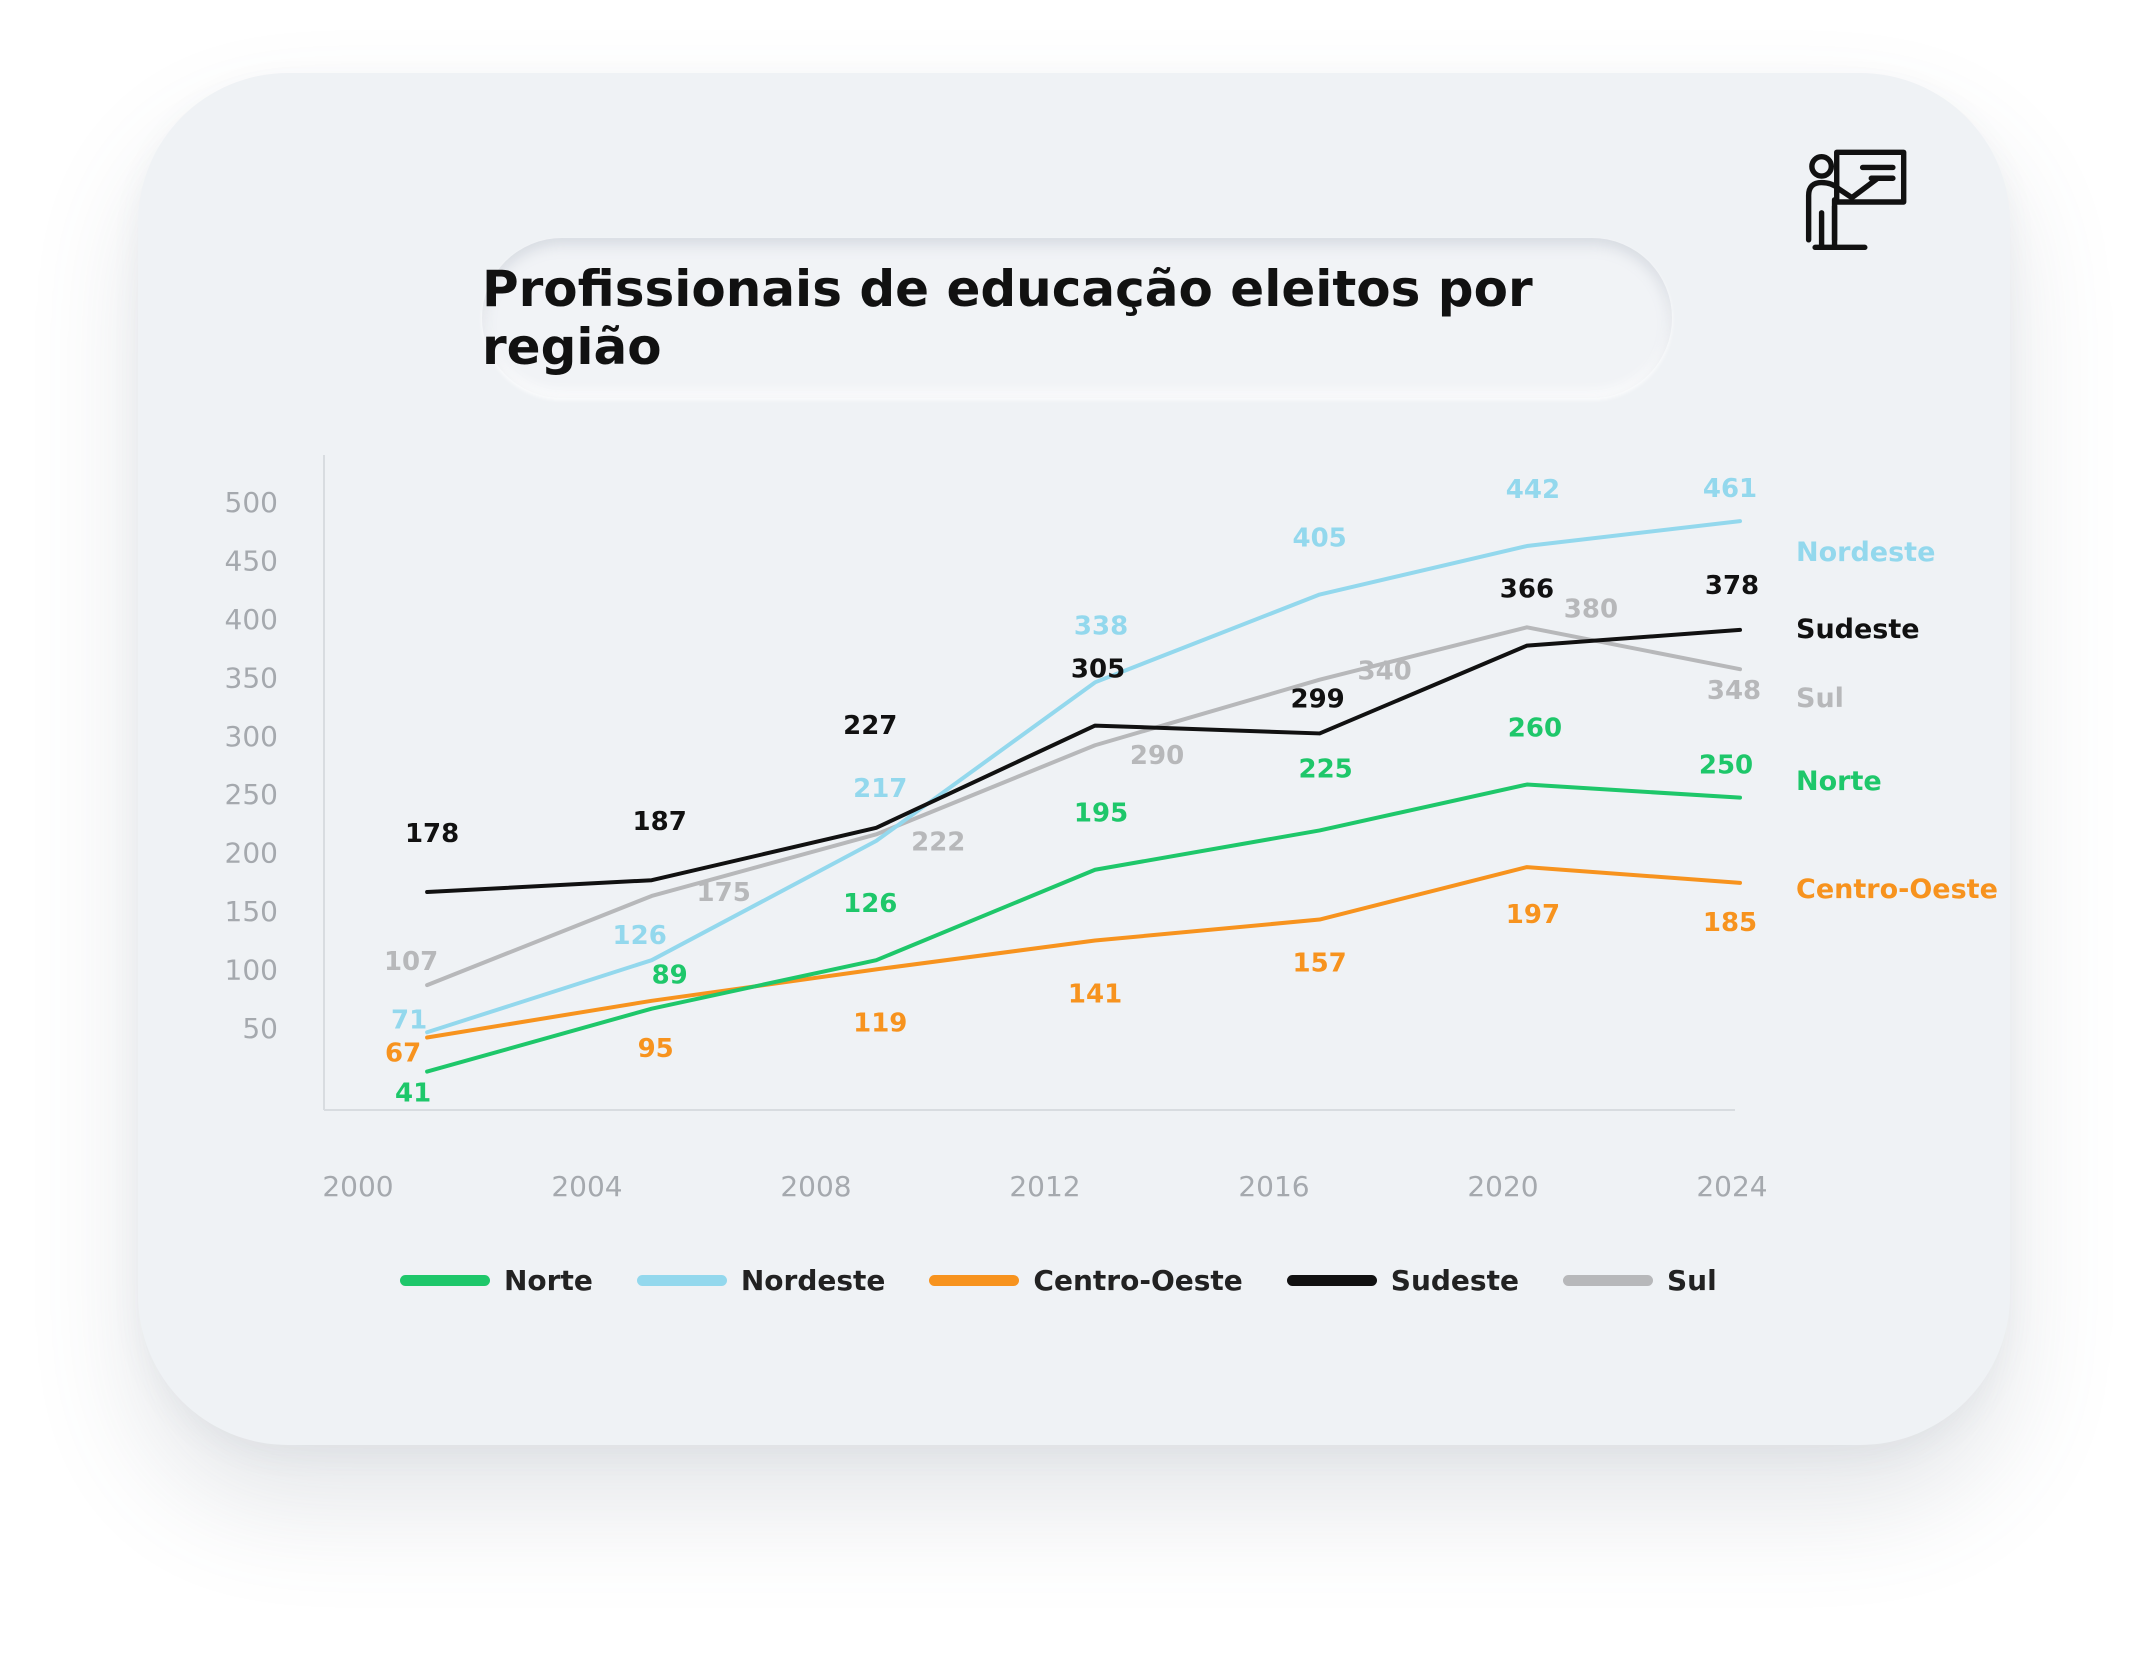  What do you see at coordinates (1320, 539) in the screenshot?
I see `data-label: 405` at bounding box center [1320, 539].